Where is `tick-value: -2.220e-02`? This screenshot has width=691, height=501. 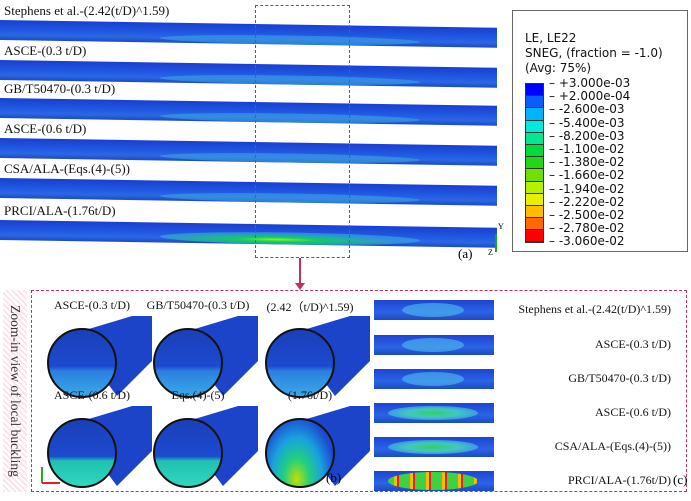 tick-value: -2.220e-02 is located at coordinates (591, 201).